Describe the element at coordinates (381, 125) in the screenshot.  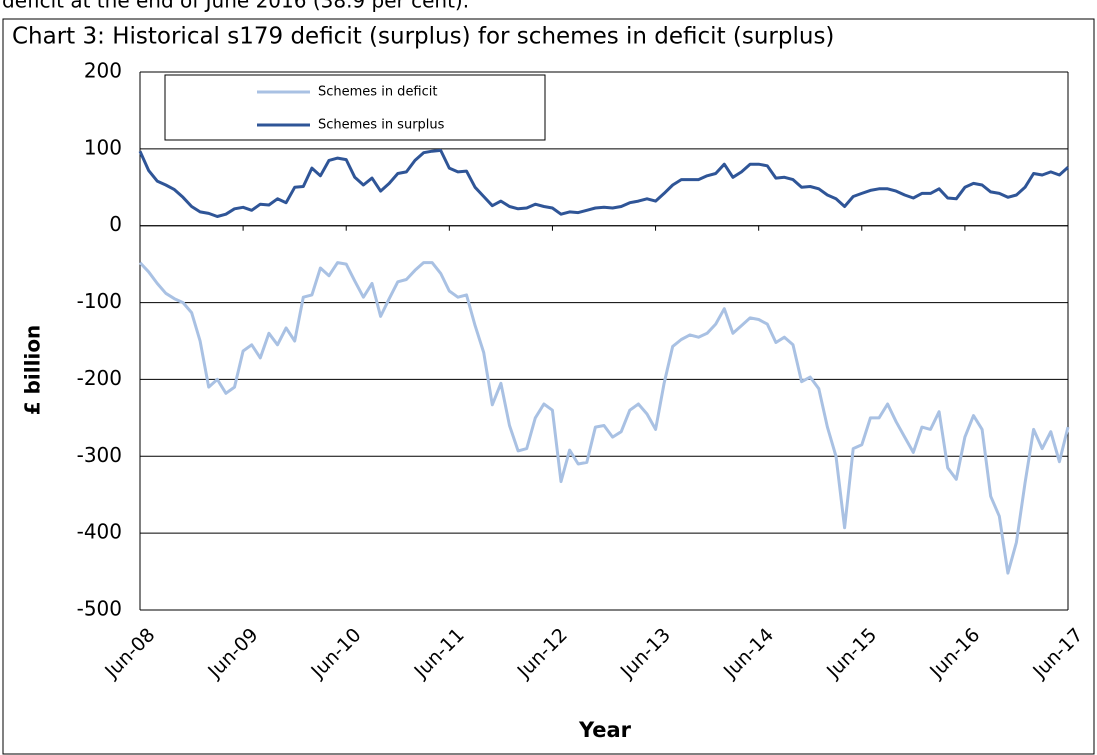
I see `legend-label: Schemes in surplus` at that location.